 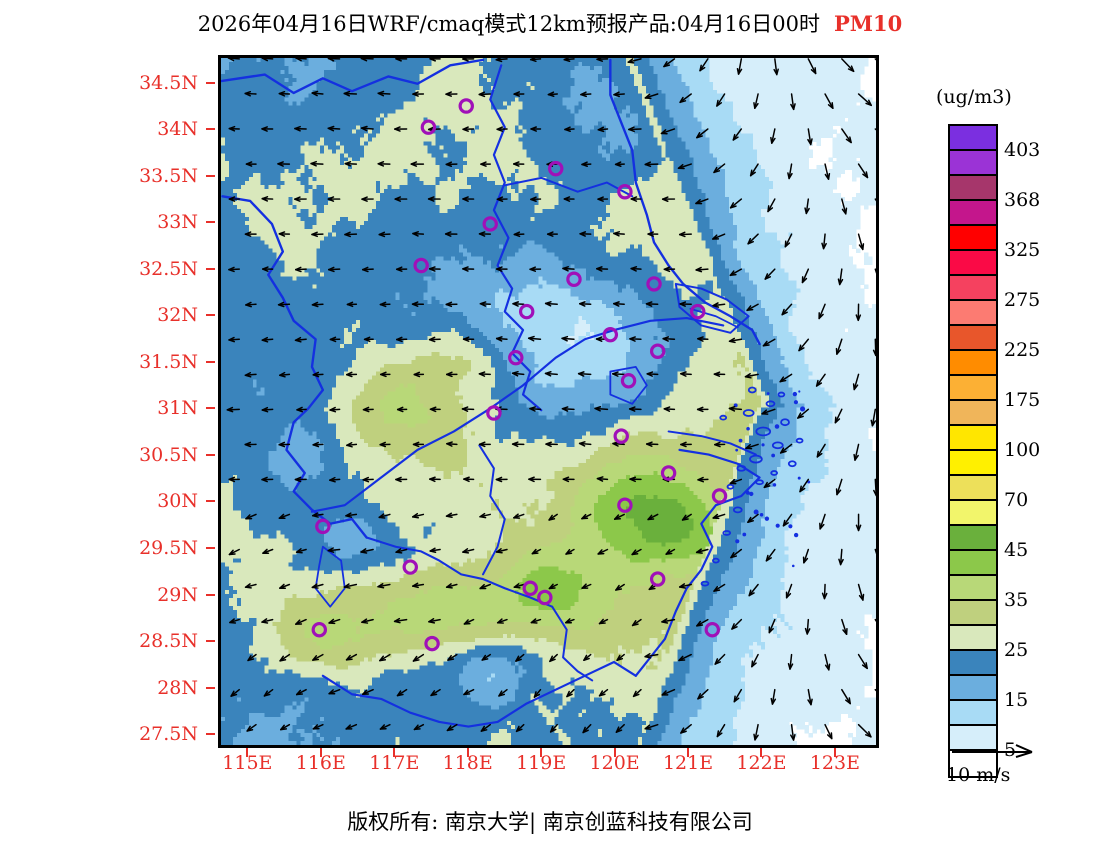 I want to click on copyright-footer: 版权所有: 南京大学| 南京创蓝科技有限公司, so click(x=550, y=822).